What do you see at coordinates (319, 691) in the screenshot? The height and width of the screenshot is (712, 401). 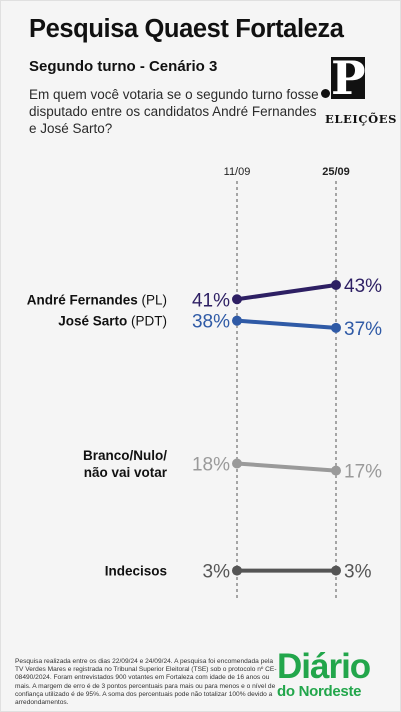 I see `brand-tagline: do Nordeste` at bounding box center [319, 691].